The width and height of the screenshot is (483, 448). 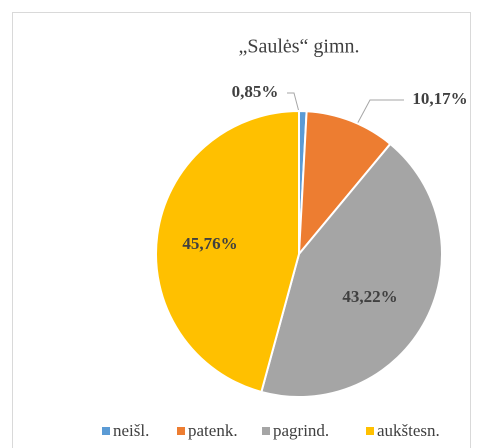 What do you see at coordinates (408, 430) in the screenshot?
I see `legend-label: aukštesn.` at bounding box center [408, 430].